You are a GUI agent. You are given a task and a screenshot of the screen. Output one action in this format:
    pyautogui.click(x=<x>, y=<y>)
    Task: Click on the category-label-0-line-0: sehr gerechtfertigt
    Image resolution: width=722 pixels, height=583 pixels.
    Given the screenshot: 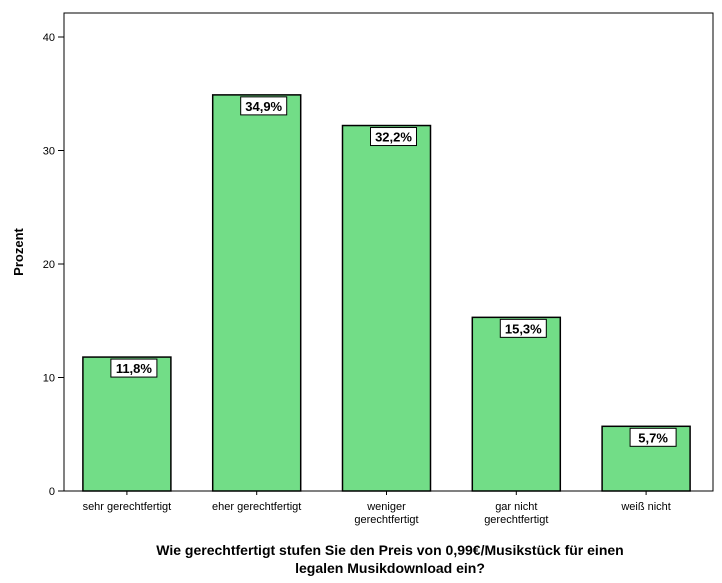 What is the action you would take?
    pyautogui.click(x=127, y=507)
    